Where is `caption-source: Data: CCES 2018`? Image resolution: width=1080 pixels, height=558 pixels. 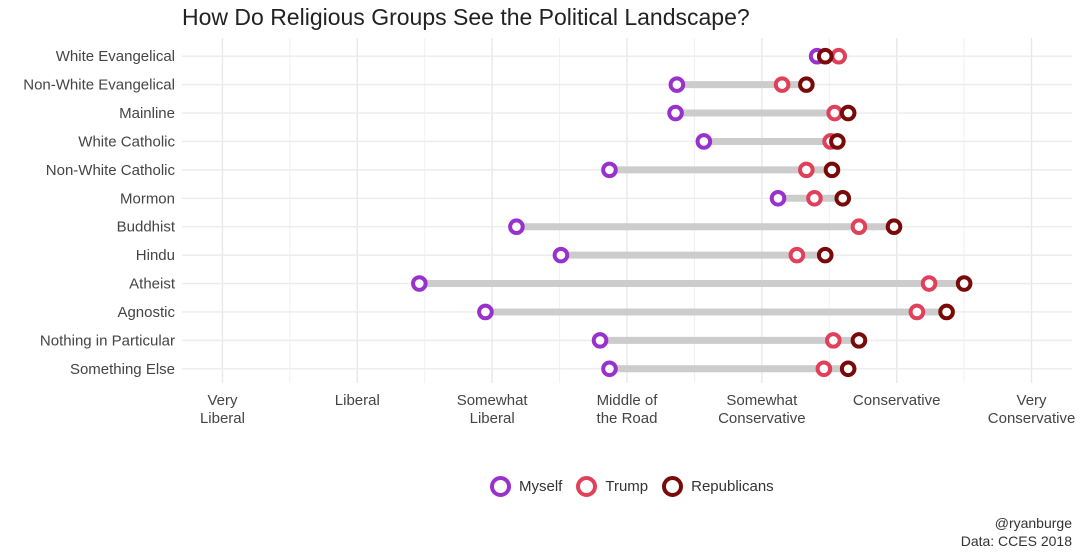 caption-source: Data: CCES 2018 is located at coordinates (1016, 541).